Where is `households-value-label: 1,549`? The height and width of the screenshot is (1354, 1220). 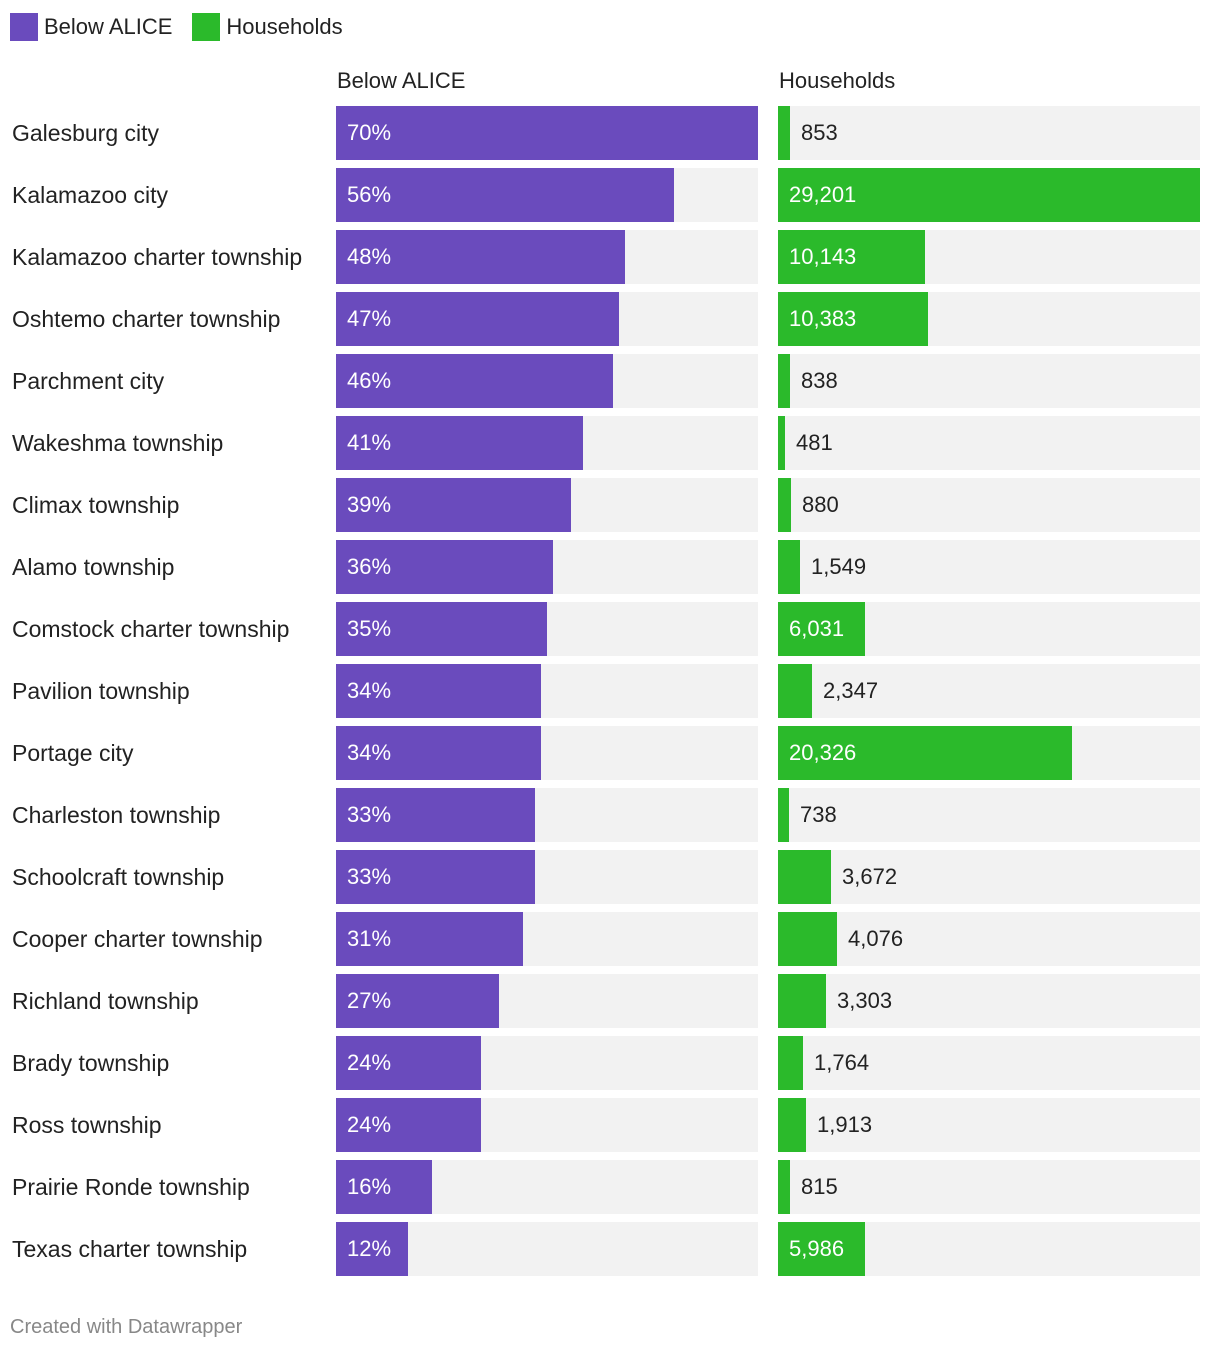
households-value-label: 1,549 is located at coordinates (839, 566).